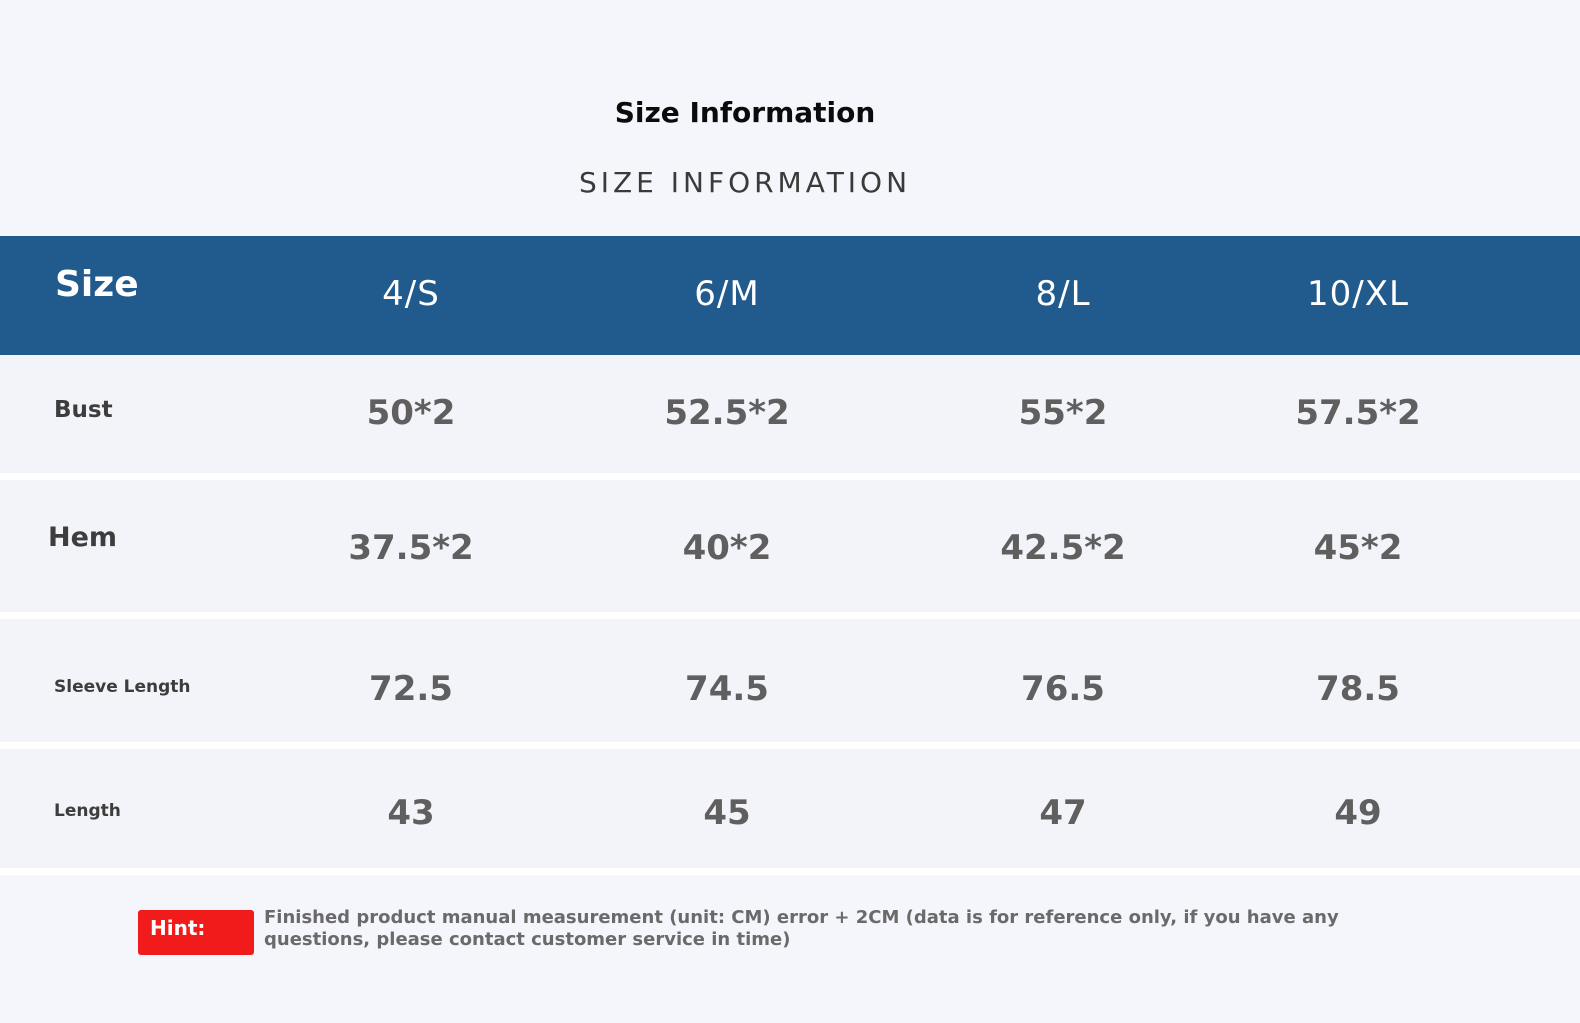 The width and height of the screenshot is (1580, 1023). I want to click on table-row-hem: Hem 37.5*2 40*2 42.5*2 45*2, so click(790, 549).